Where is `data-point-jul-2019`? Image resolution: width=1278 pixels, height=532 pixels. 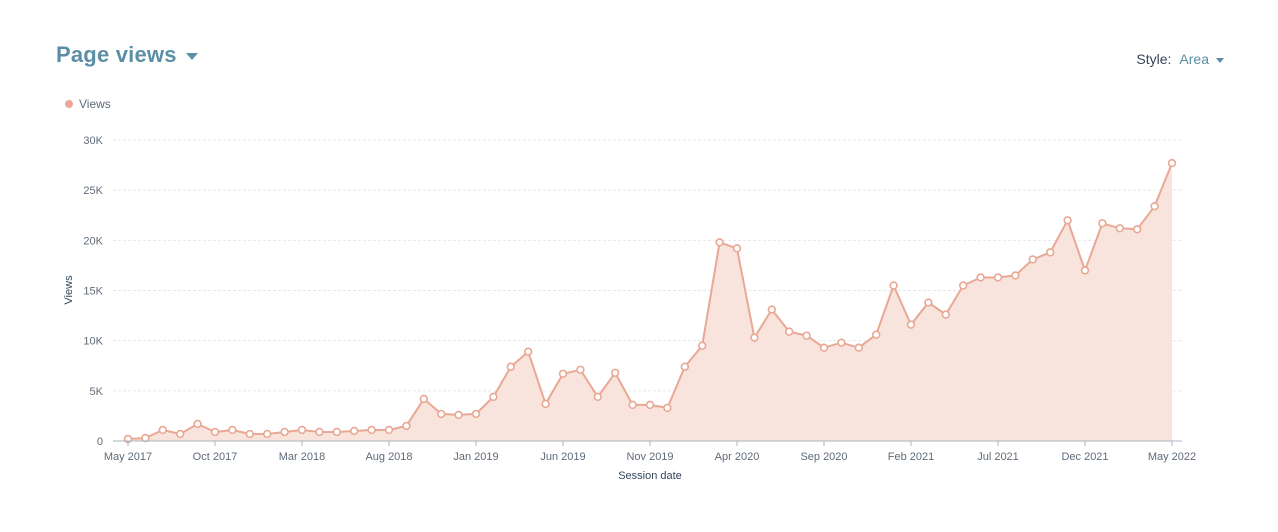 data-point-jul-2019 is located at coordinates (580, 369).